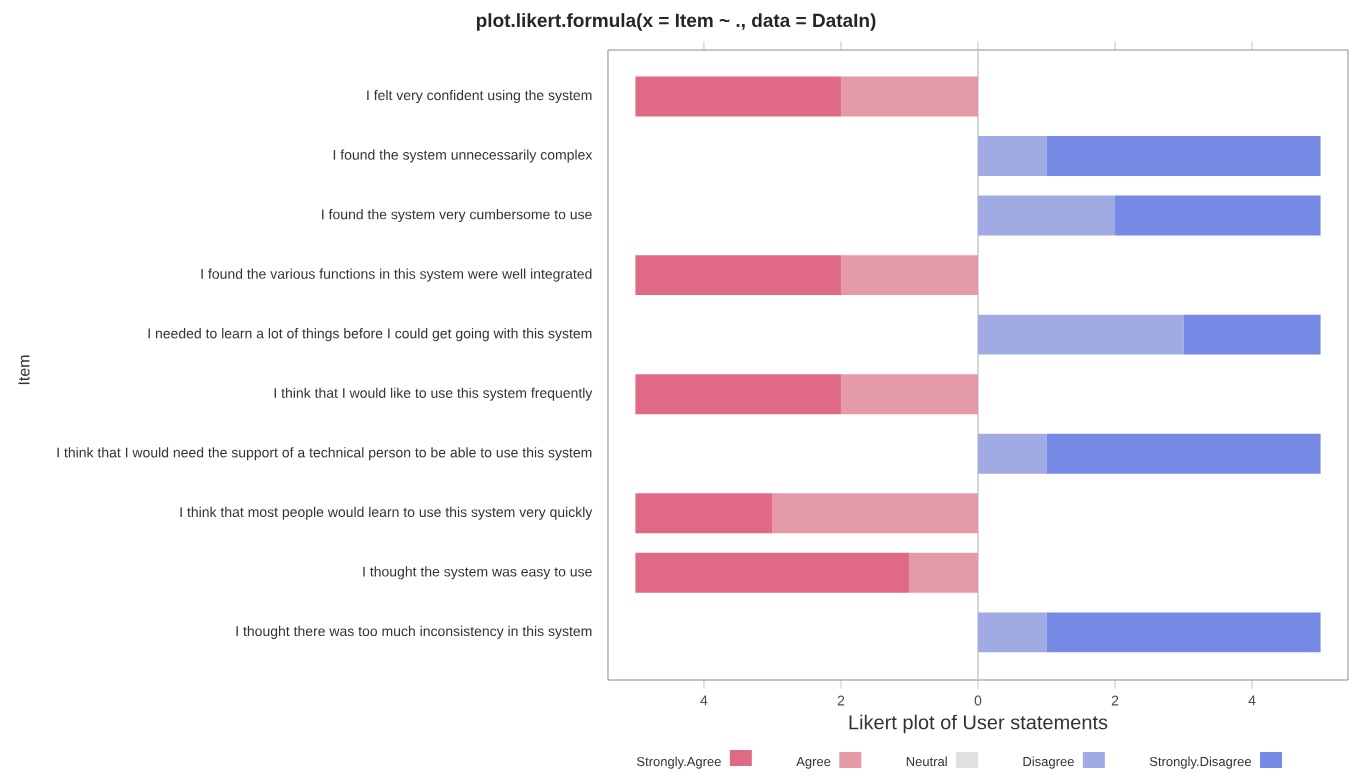 This screenshot has width=1354, height=784. I want to click on y-axis-title: Item, so click(24, 370).